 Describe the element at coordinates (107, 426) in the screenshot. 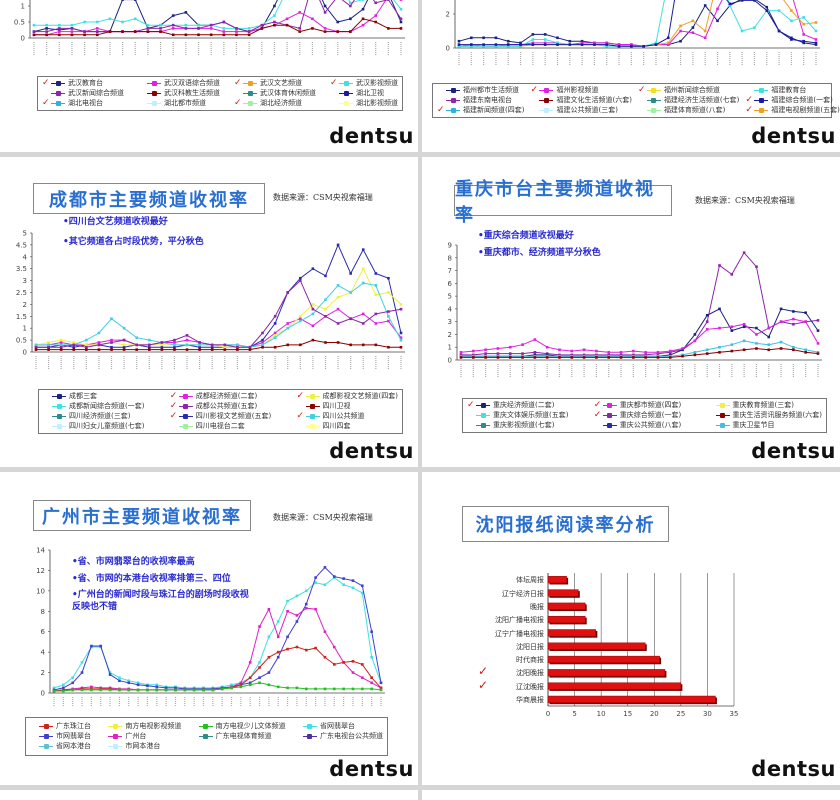

I see `legend-label: 四川妇女儿童频道(七套)` at that location.